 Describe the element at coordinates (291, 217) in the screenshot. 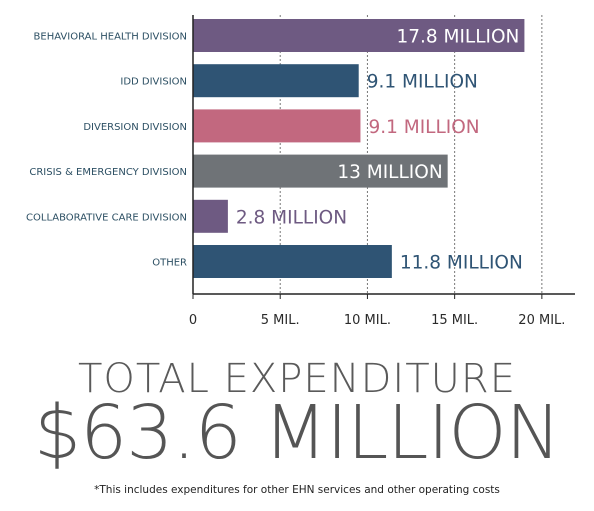

I see `data-label: 2.8 MILLION` at that location.